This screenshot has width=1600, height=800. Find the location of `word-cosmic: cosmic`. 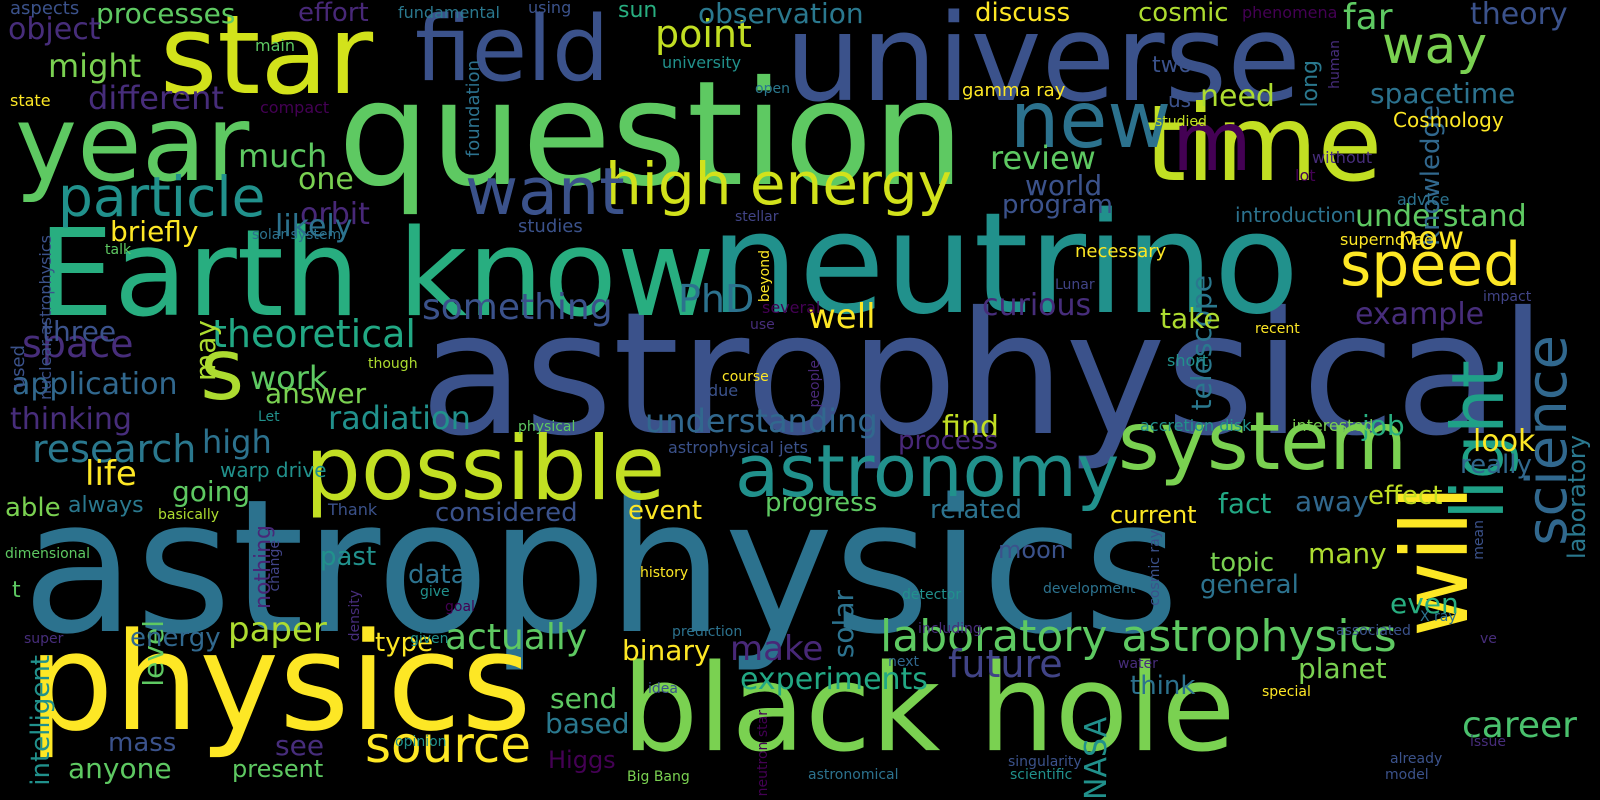

word-cosmic: cosmic is located at coordinates (1183, 14).